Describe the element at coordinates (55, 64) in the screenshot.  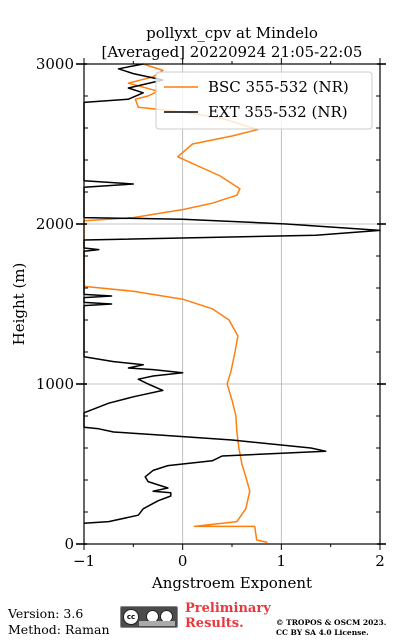
I see `y-tick-label: 3000` at that location.